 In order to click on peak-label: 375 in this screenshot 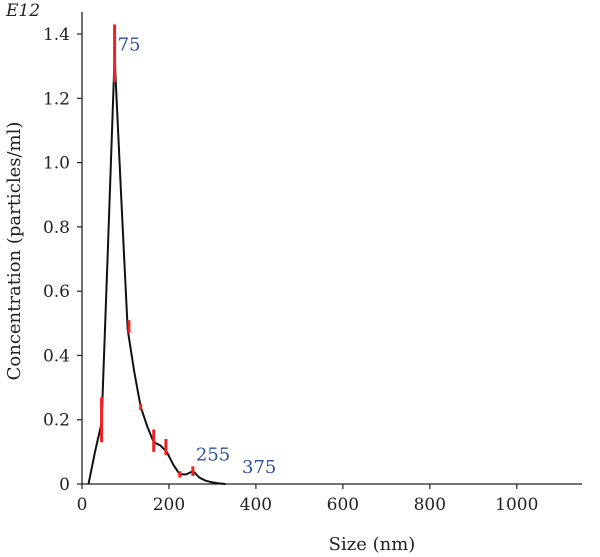, I will do `click(259, 467)`.